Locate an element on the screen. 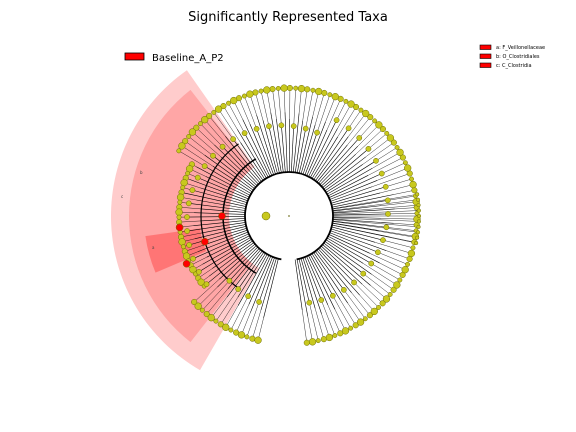 This screenshot has height=432, width=576. ring-r3 is located at coordinates (219, 216).